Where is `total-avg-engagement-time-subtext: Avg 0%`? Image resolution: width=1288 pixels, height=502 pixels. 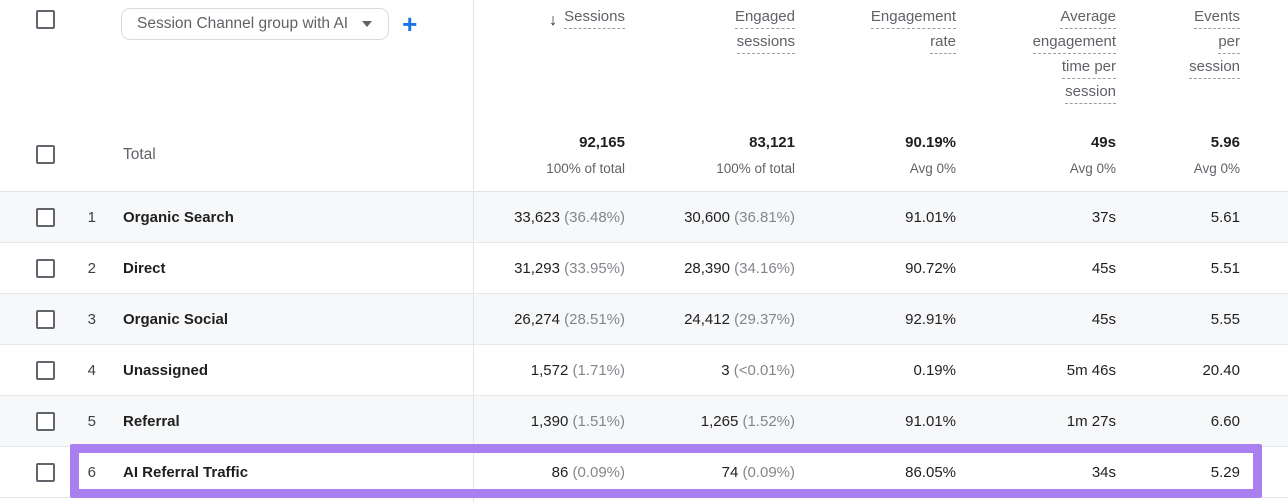 total-avg-engagement-time-subtext: Avg 0% is located at coordinates (1092, 168).